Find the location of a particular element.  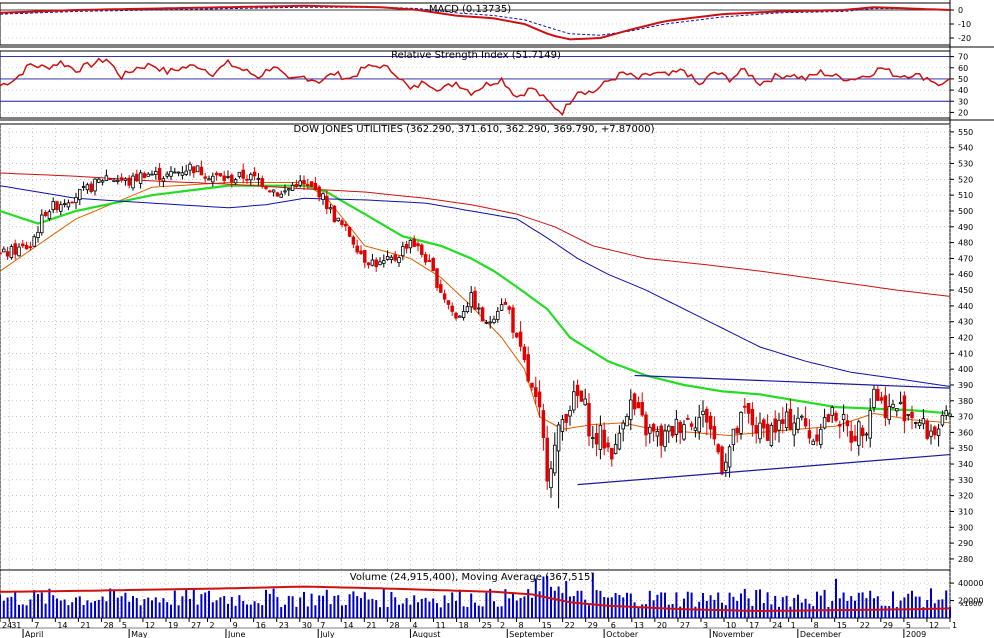

x-day-label: 17 is located at coordinates (754, 625).